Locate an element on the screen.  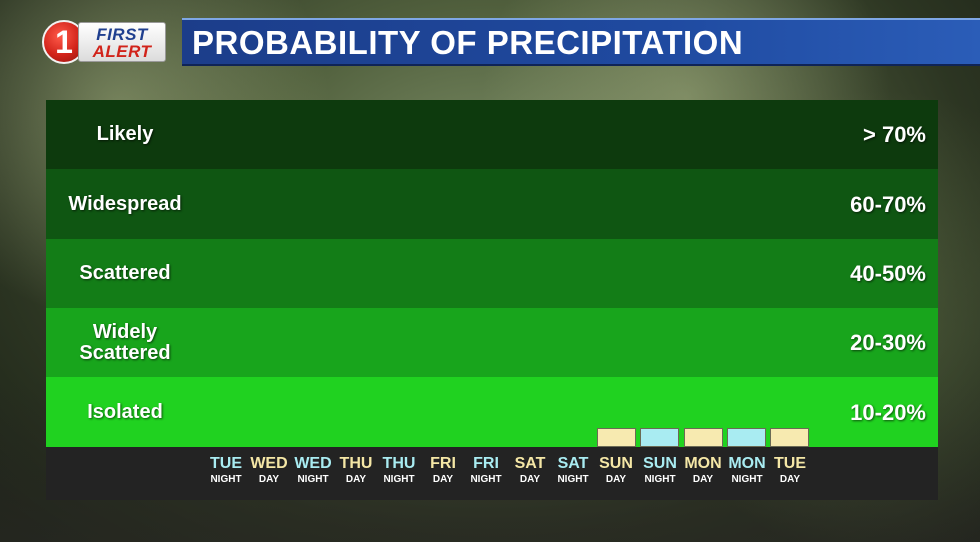
band-label: Likely is located at coordinates (125, 134).